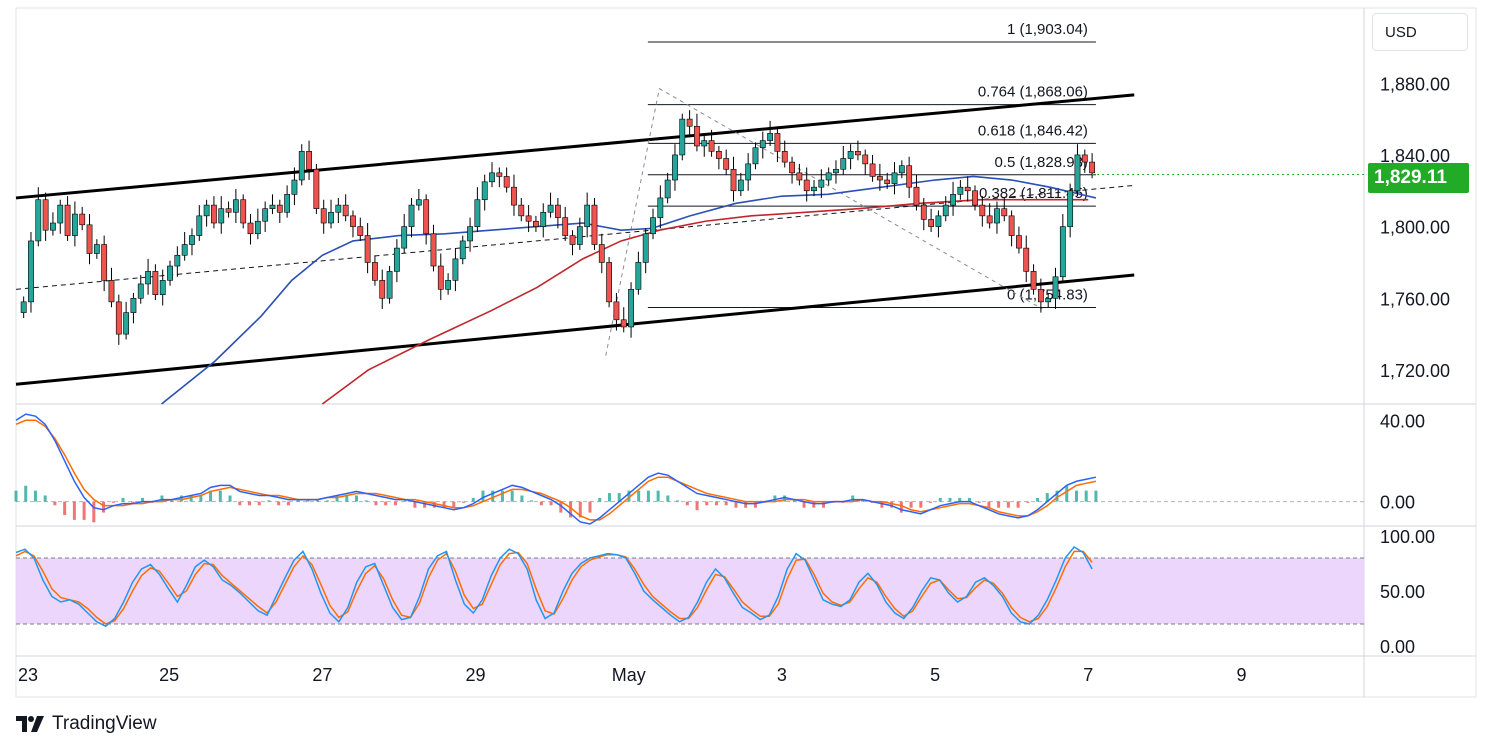  What do you see at coordinates (1401, 32) in the screenshot?
I see `currency-label: USD` at bounding box center [1401, 32].